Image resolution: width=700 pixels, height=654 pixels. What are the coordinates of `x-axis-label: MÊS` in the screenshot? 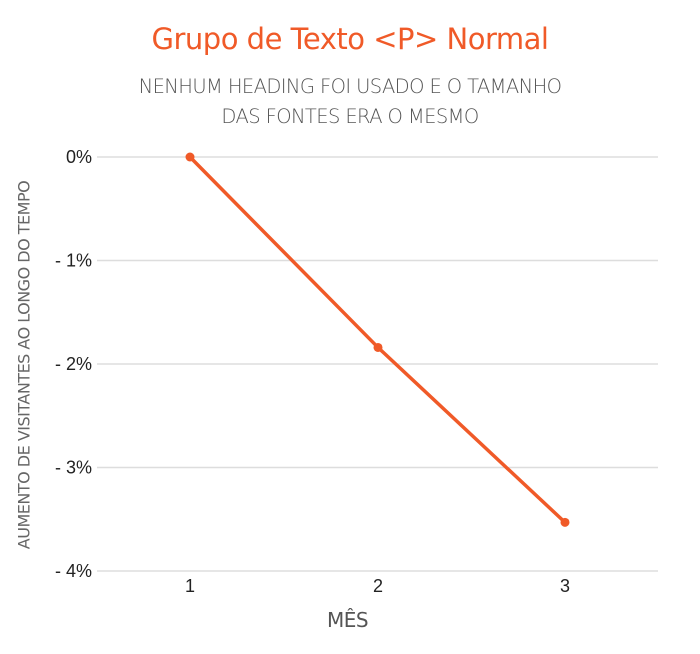 It's located at (348, 620).